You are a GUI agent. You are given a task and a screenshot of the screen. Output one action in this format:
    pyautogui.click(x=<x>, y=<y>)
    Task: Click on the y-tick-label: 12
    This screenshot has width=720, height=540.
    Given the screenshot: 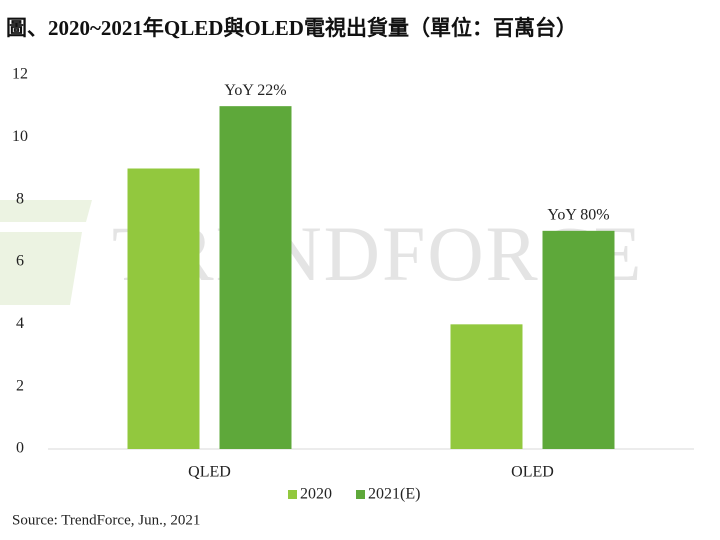 What is the action you would take?
    pyautogui.click(x=20, y=74)
    